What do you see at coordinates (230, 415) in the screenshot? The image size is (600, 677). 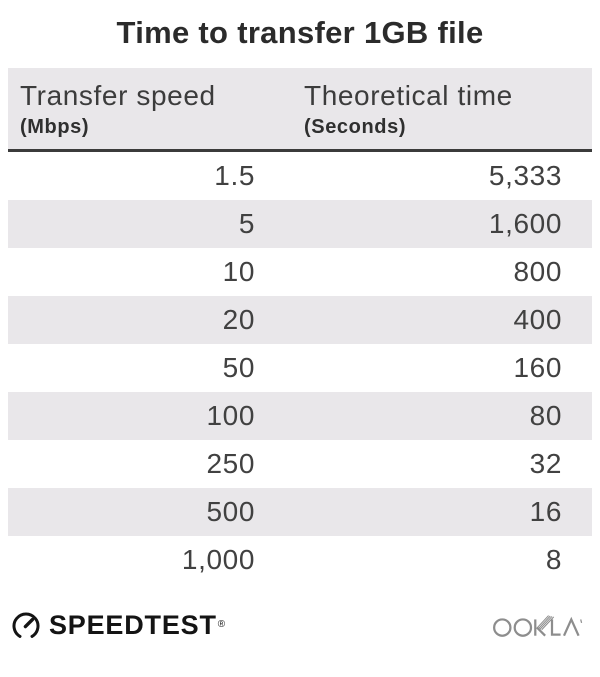 I see `transfer-speed-value: 100` at bounding box center [230, 415].